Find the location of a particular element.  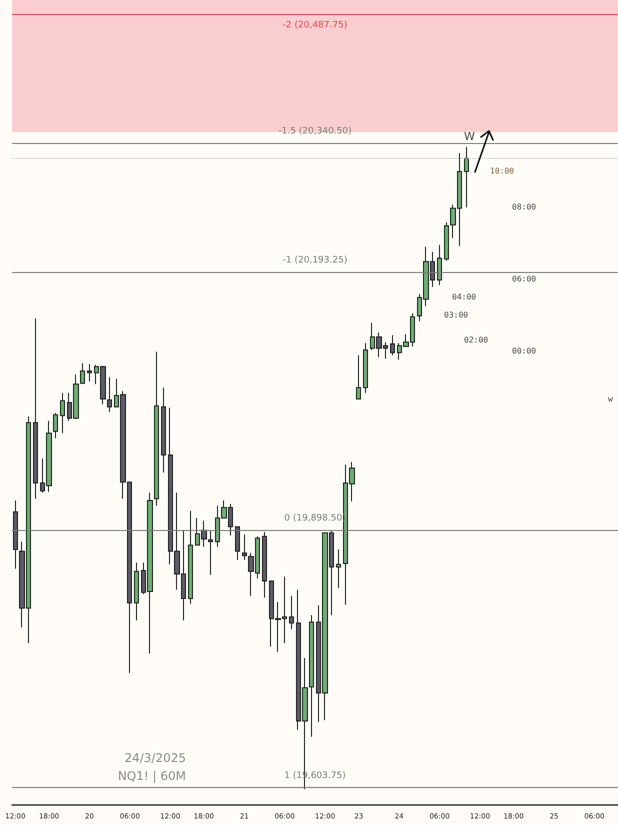

annotation: 03:00 is located at coordinates (456, 315).